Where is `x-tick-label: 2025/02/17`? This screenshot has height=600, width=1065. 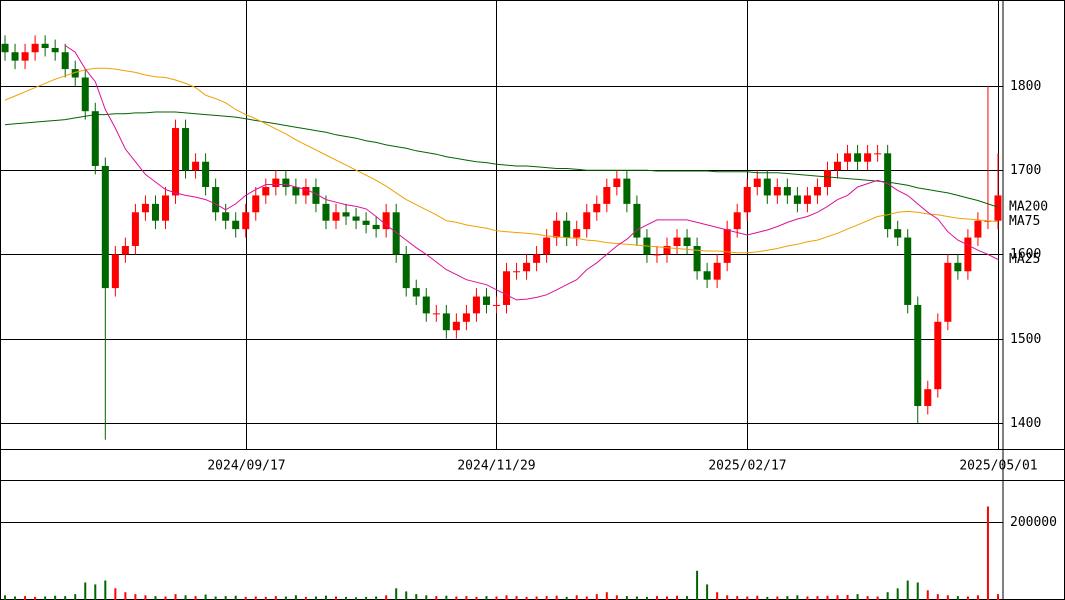
x-tick-label: 2025/02/17 is located at coordinates (747, 466).